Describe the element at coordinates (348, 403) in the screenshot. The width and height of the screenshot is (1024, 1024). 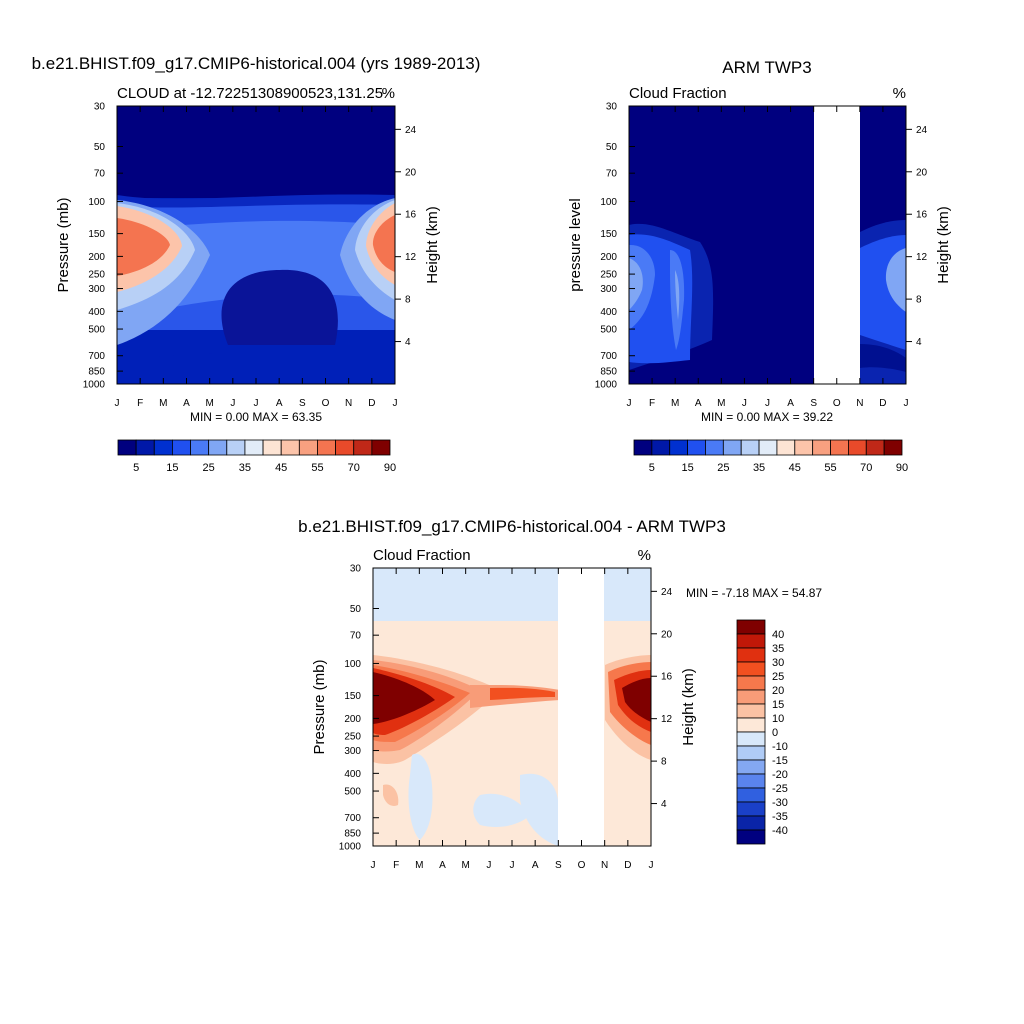
I see `model-xtick-label: N` at that location.